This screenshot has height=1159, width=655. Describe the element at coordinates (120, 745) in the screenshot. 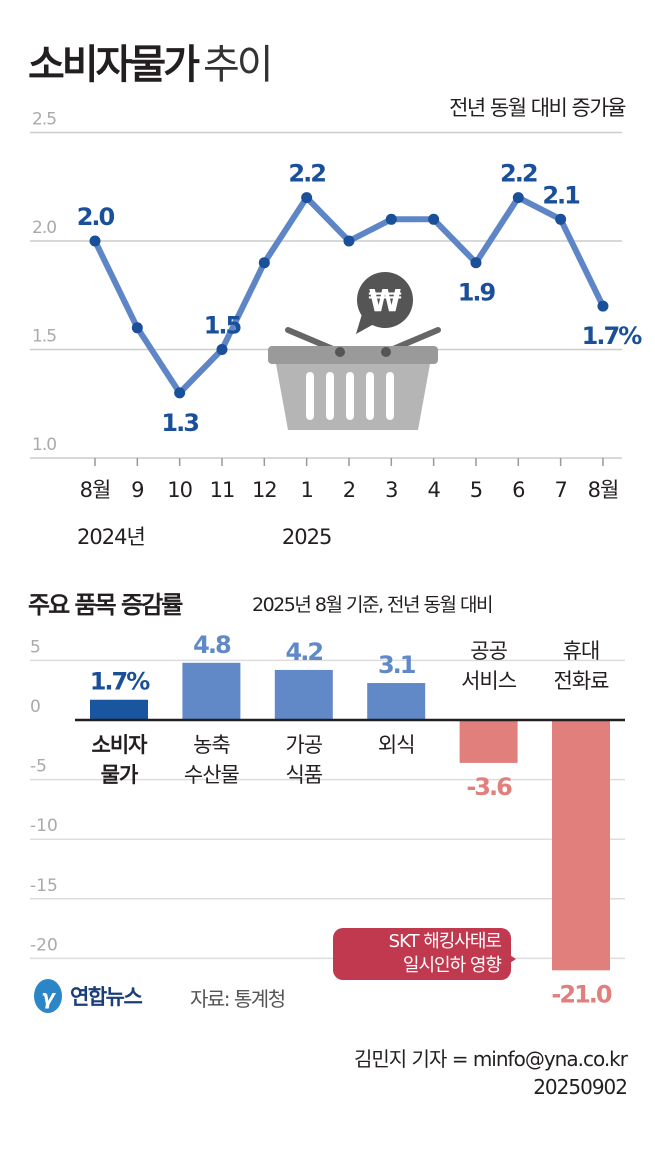

I see `category-label: 소비자` at that location.